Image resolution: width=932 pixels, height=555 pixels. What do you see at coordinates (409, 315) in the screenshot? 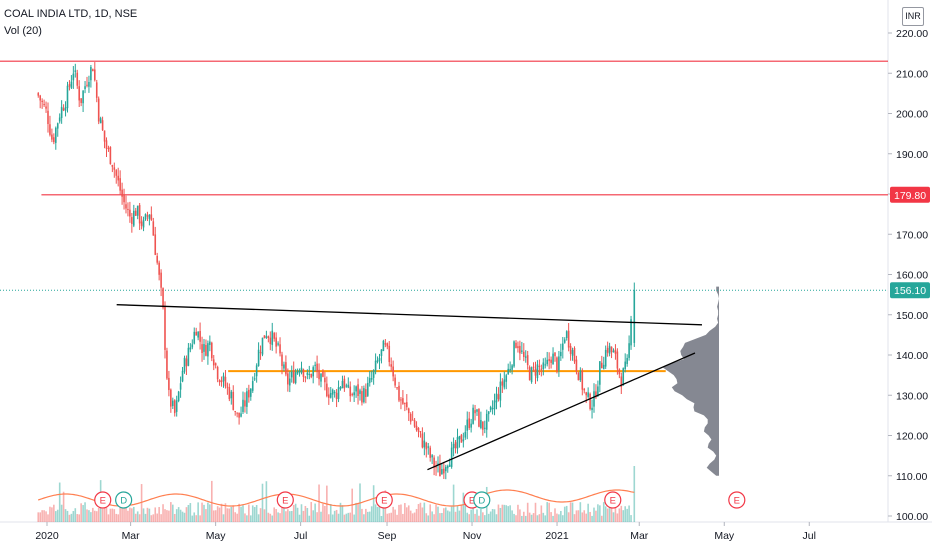
I see `descending-trend-line` at bounding box center [409, 315].